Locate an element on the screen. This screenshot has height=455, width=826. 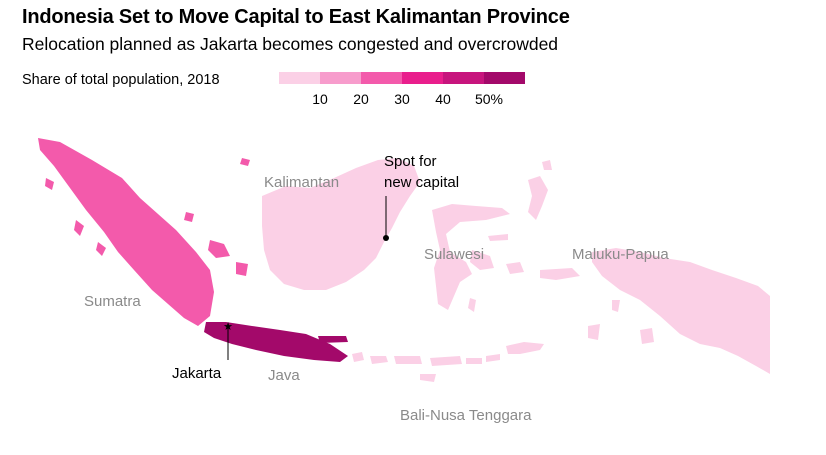
label-capital-line1: Spot for is located at coordinates (410, 161).